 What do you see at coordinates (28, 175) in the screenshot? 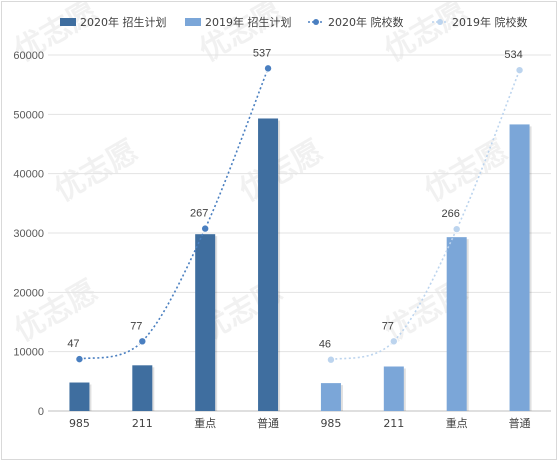
I see `y-tick-label: 40000` at bounding box center [28, 175].